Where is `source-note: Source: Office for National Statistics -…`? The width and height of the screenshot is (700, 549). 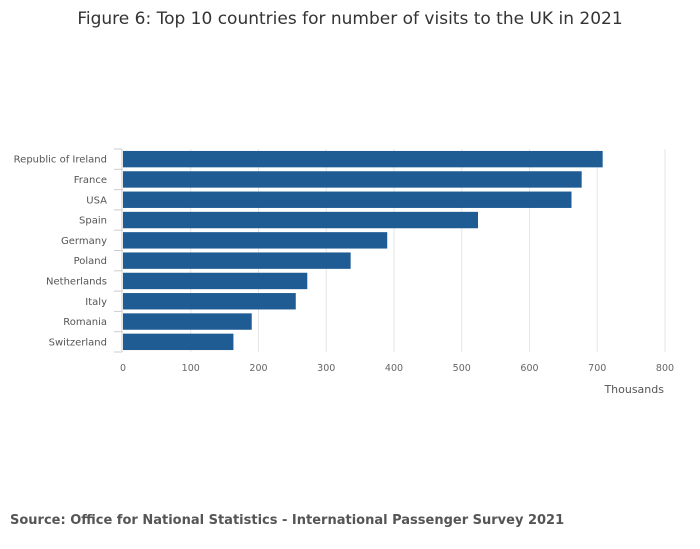 source-note: Source: Office for National Statistics -… is located at coordinates (287, 520).